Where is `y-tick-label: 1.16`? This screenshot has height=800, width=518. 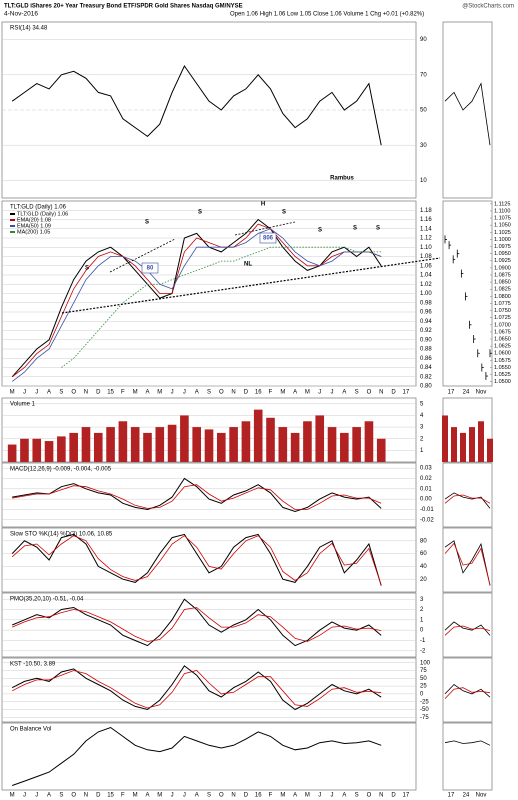
y-tick-label: 1.16 is located at coordinates (426, 220).